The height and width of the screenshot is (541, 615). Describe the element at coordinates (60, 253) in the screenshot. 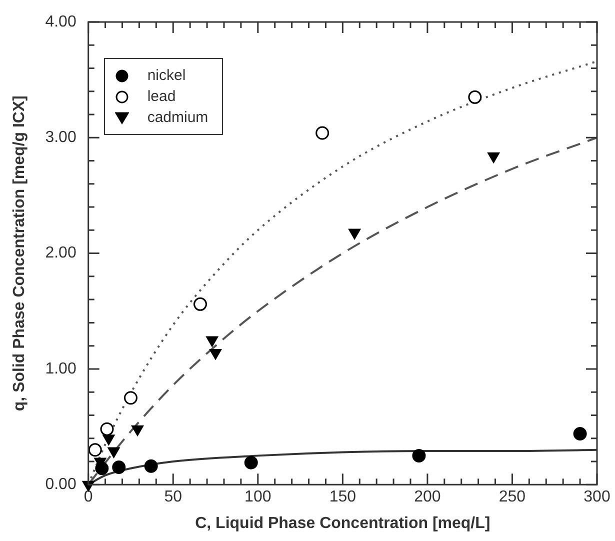

I see `y-tick-label: 2.00` at that location.